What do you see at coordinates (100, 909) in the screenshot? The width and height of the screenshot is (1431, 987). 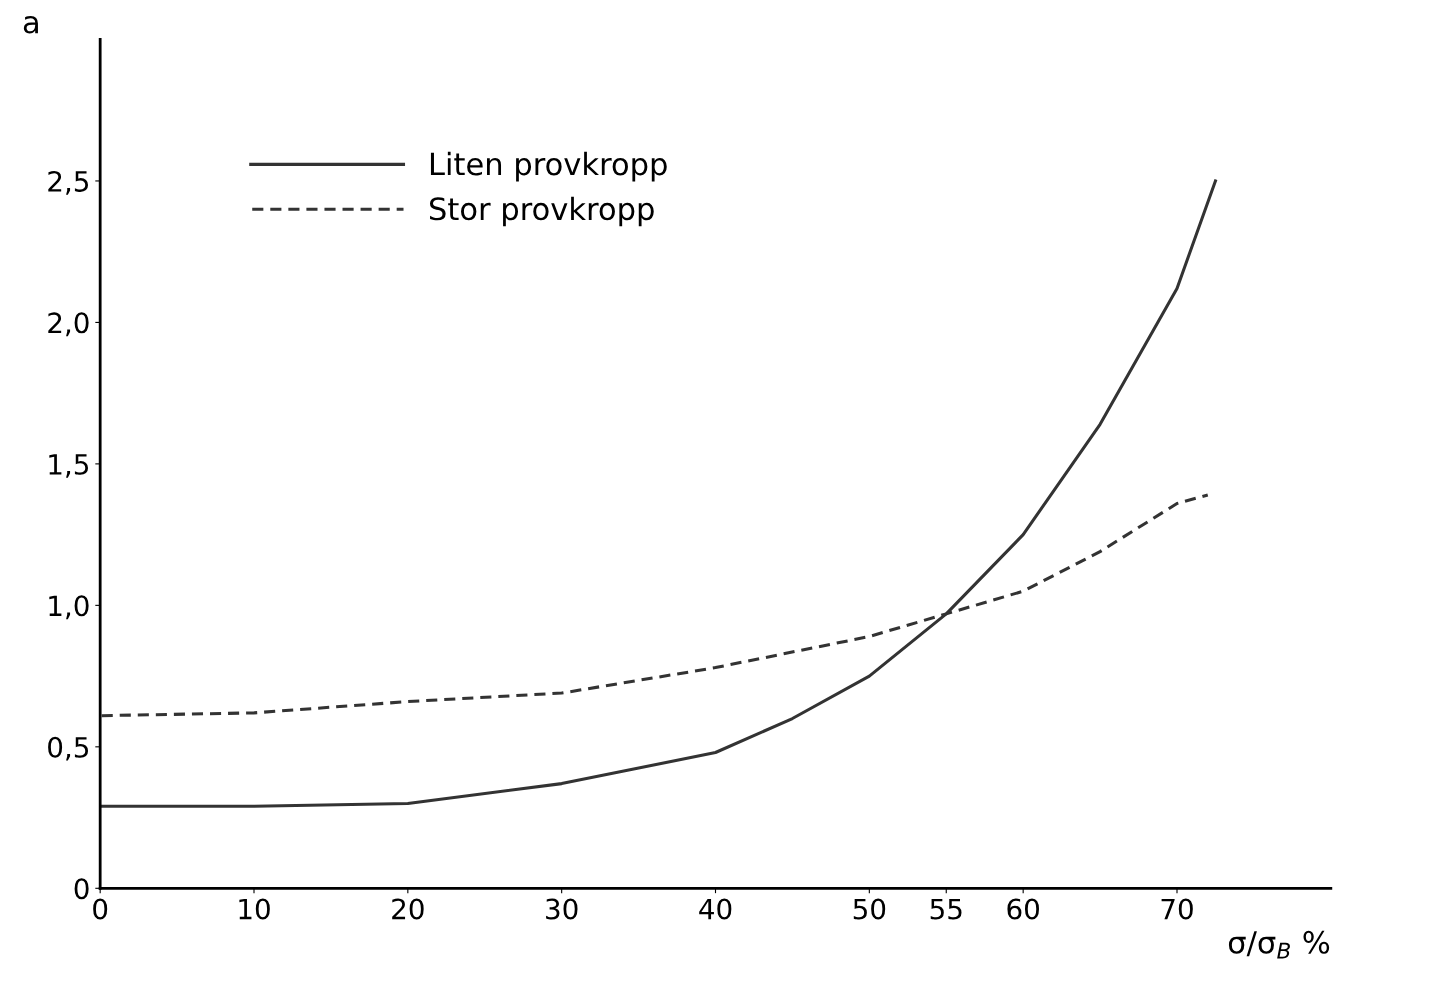 I see `x-tick-label: 0` at bounding box center [100, 909].